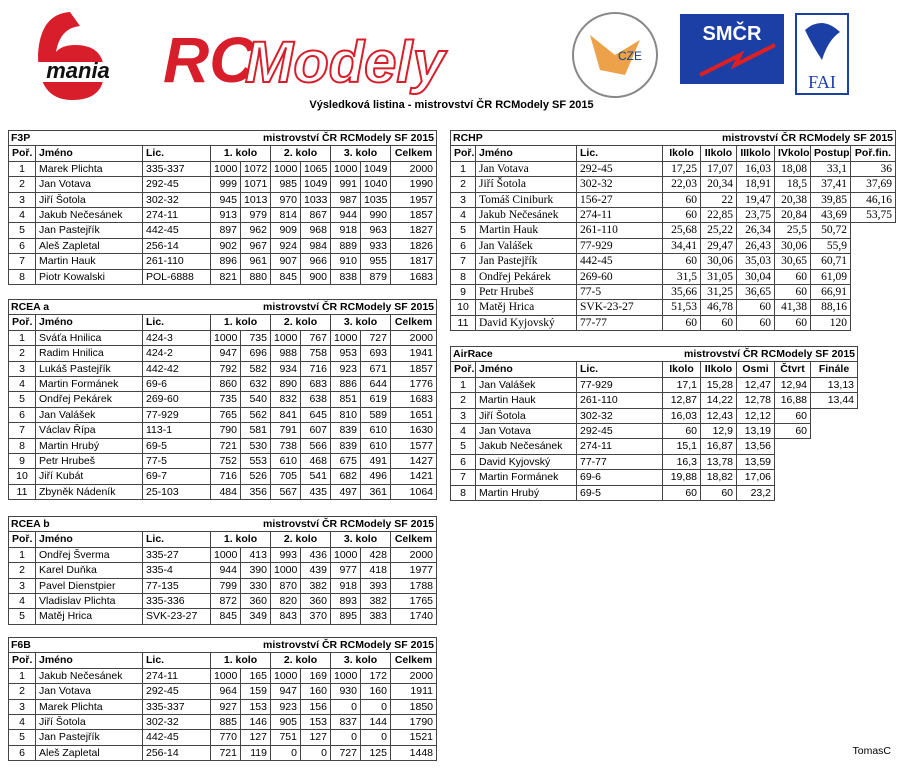 The height and width of the screenshot is (768, 903). What do you see at coordinates (718, 230) in the screenshot?
I see `cell: 25,22` at bounding box center [718, 230].